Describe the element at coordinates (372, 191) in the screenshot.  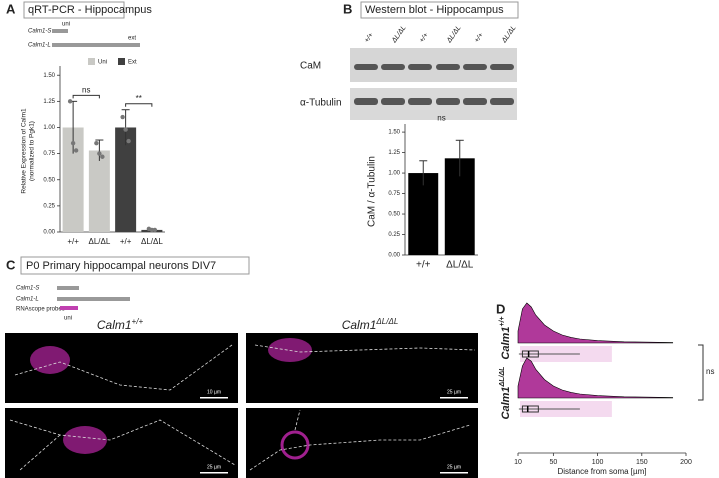
I see `y-axis-label: CaM / α-Tubulin` at that location.